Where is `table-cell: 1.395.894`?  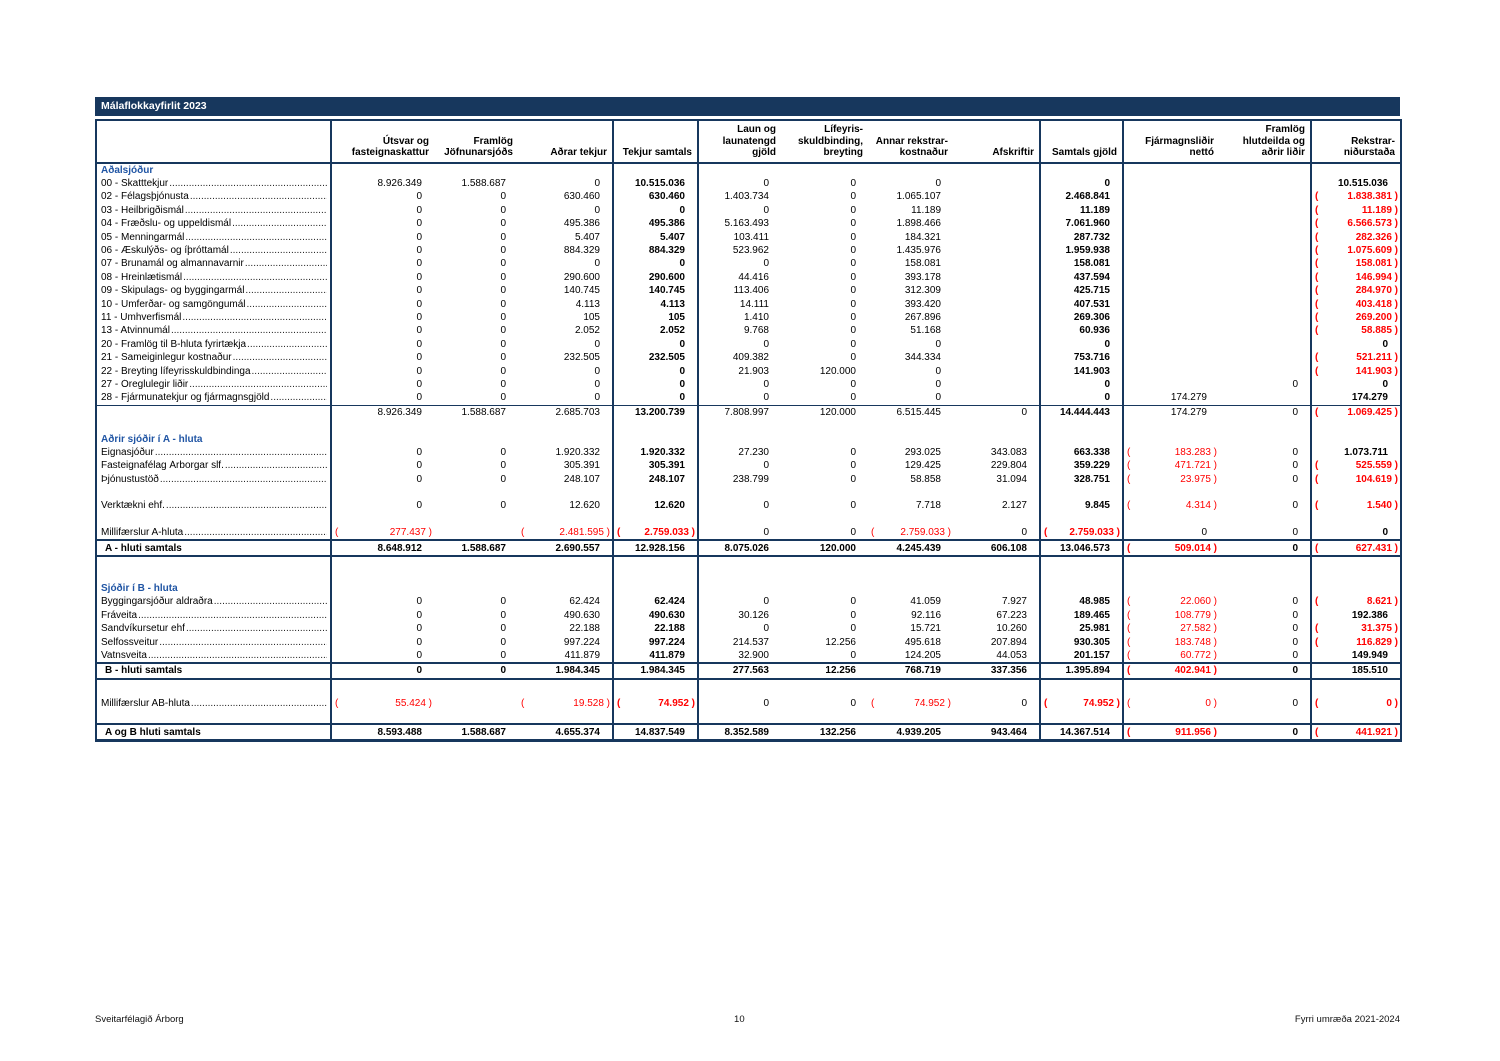 table-cell: 1.395.894 is located at coordinates (1082, 671).